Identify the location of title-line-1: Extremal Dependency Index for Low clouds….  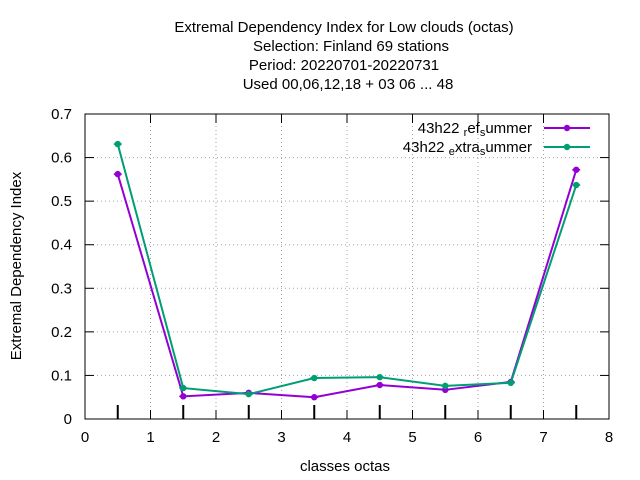
(343, 27).